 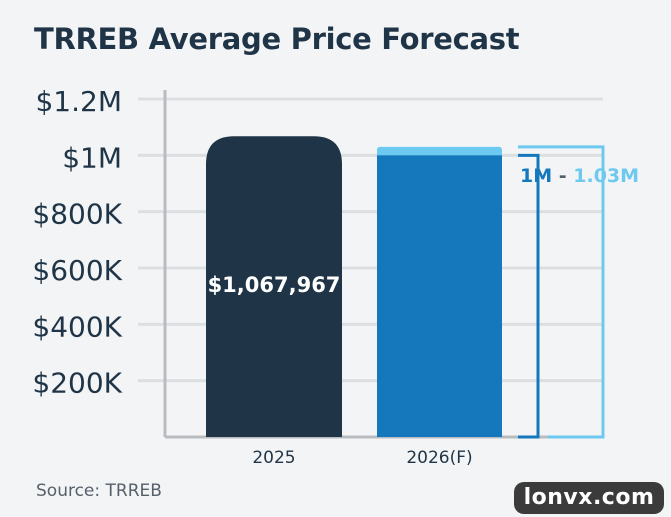 What do you see at coordinates (92, 157) in the screenshot?
I see `y-tick-label-4: $1M` at bounding box center [92, 157].